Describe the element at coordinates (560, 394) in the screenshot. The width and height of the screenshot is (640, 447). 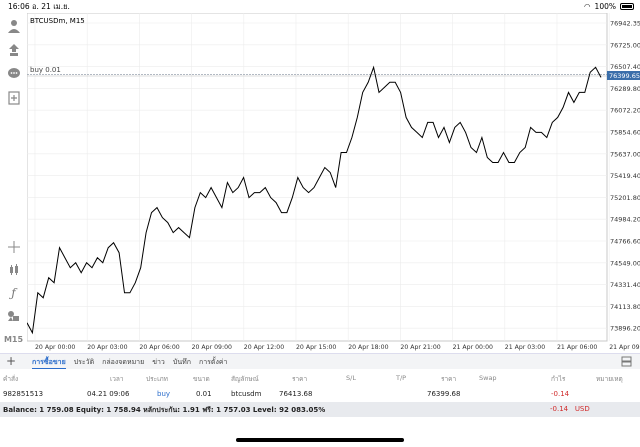
I see `order-profit: -0.14` at that location.